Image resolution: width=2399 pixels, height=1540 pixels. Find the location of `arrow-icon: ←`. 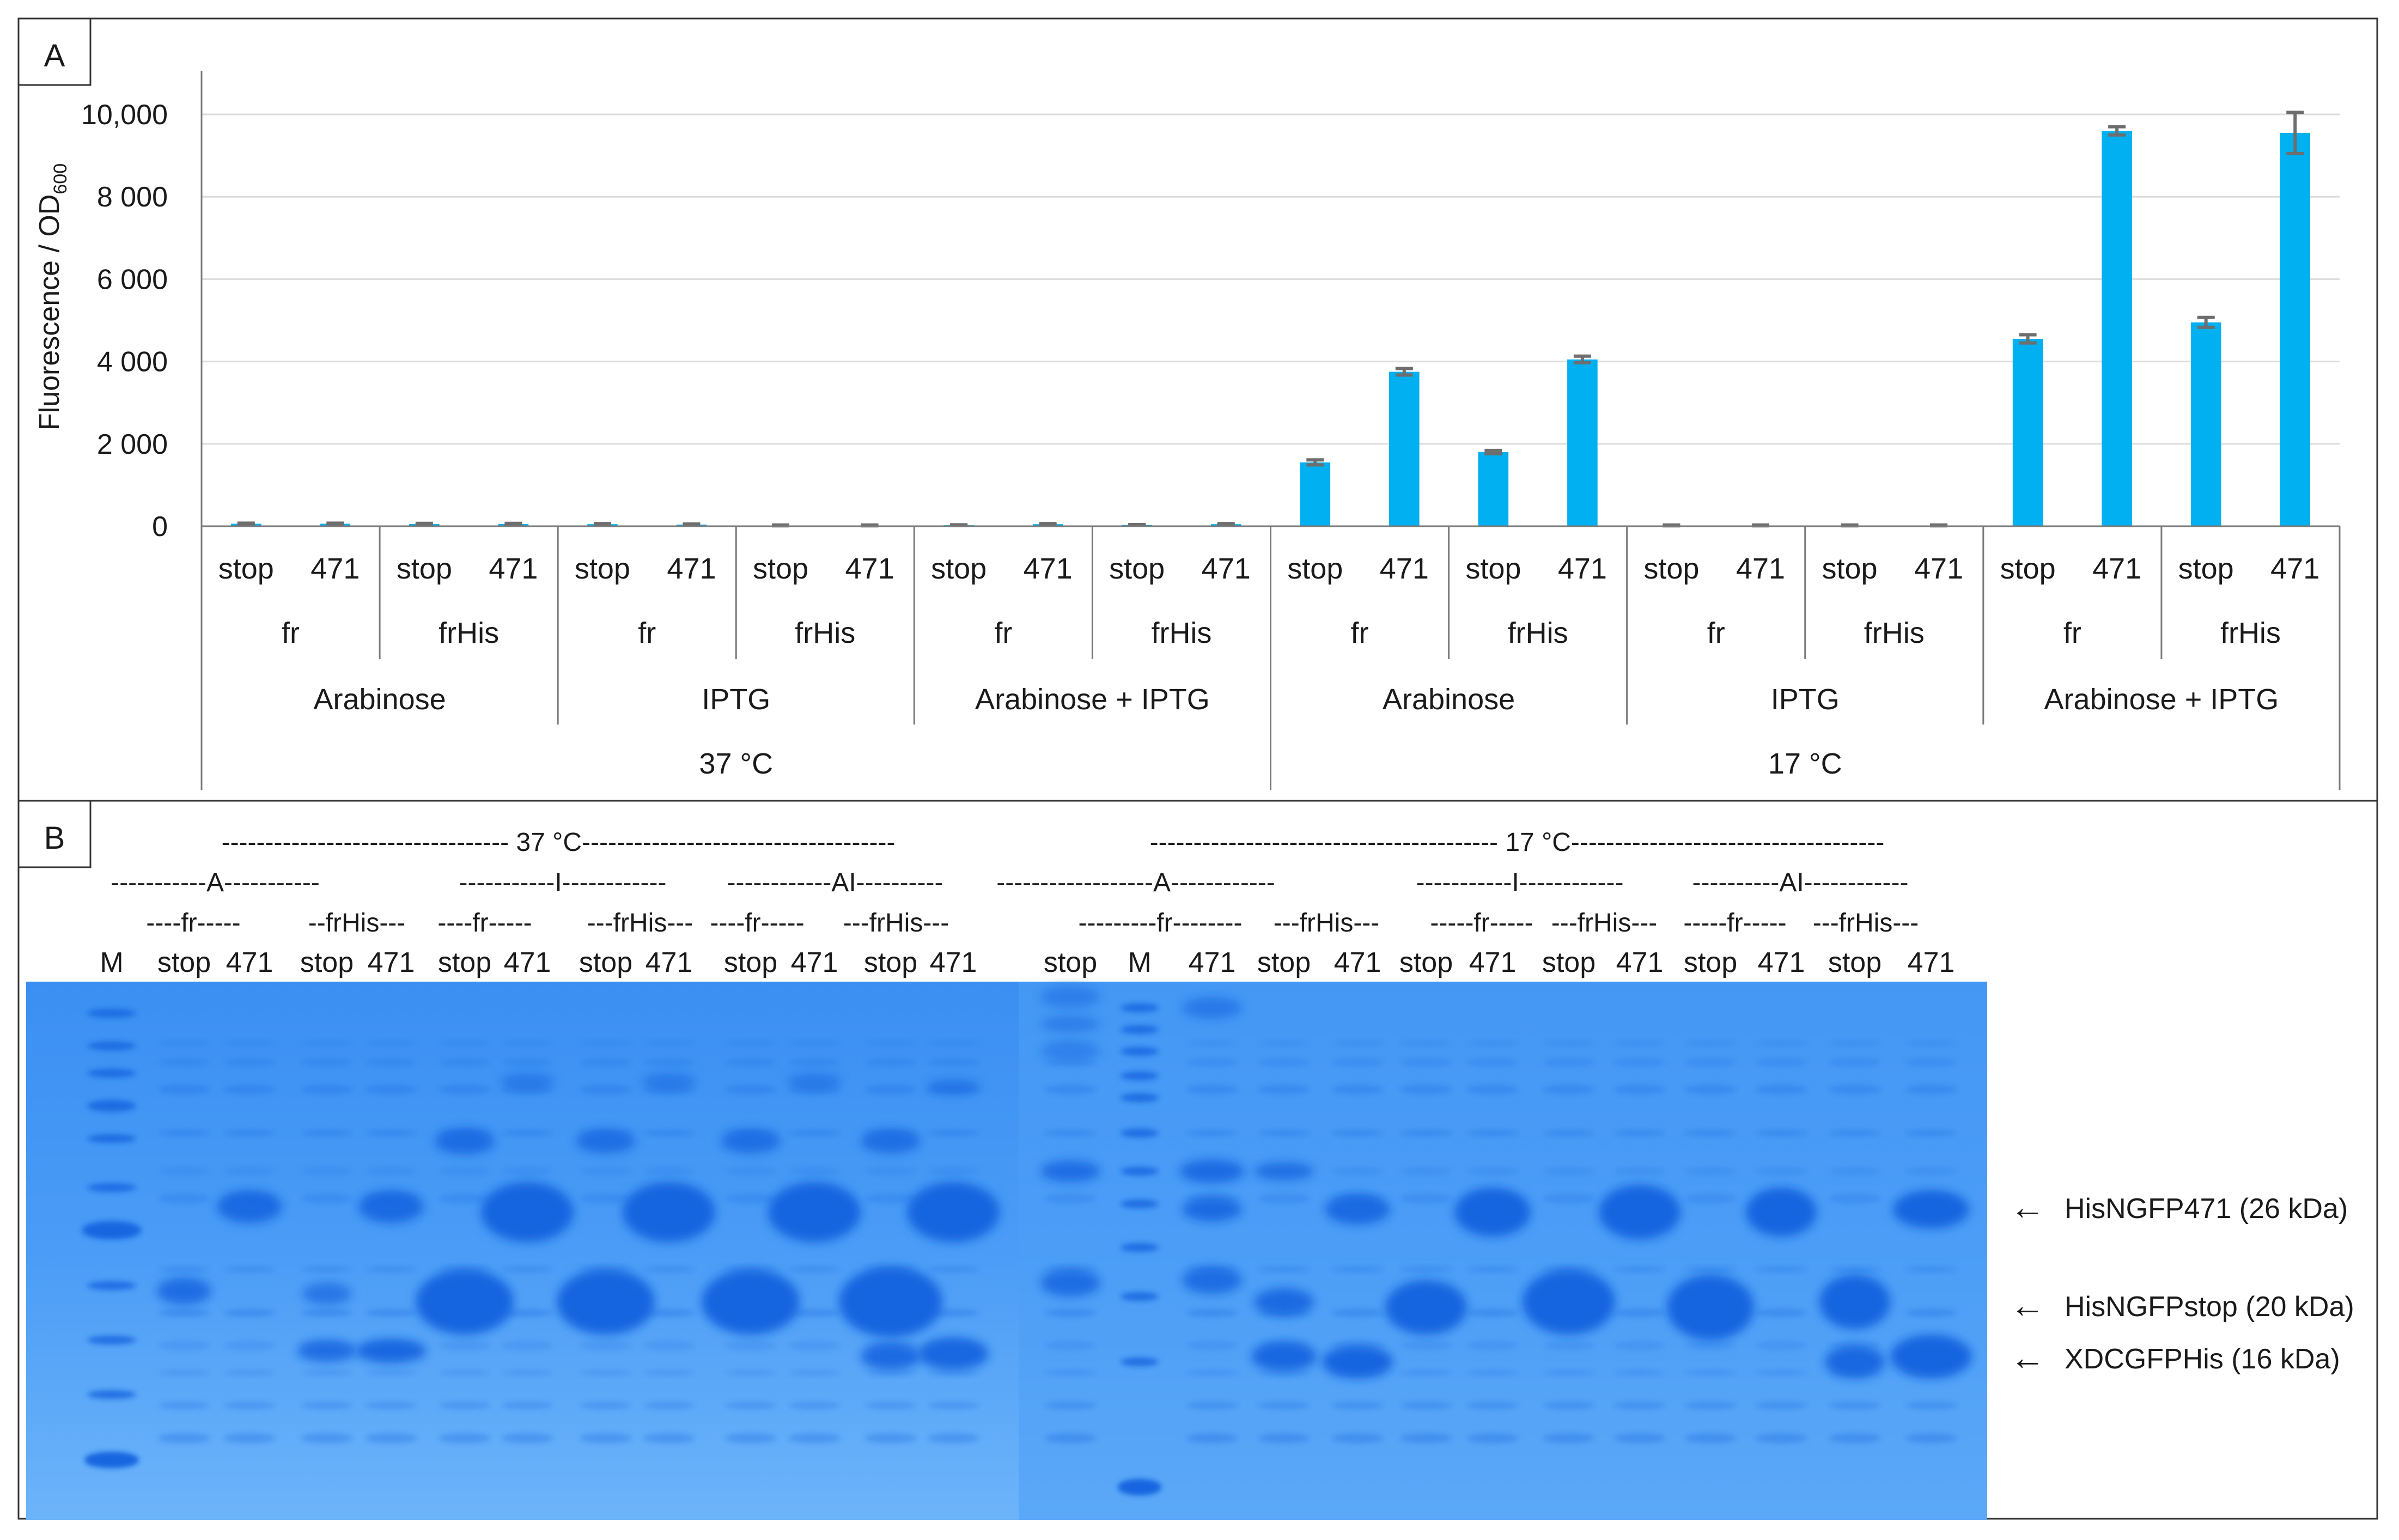

arrow-icon: ← is located at coordinates (2027, 1305).